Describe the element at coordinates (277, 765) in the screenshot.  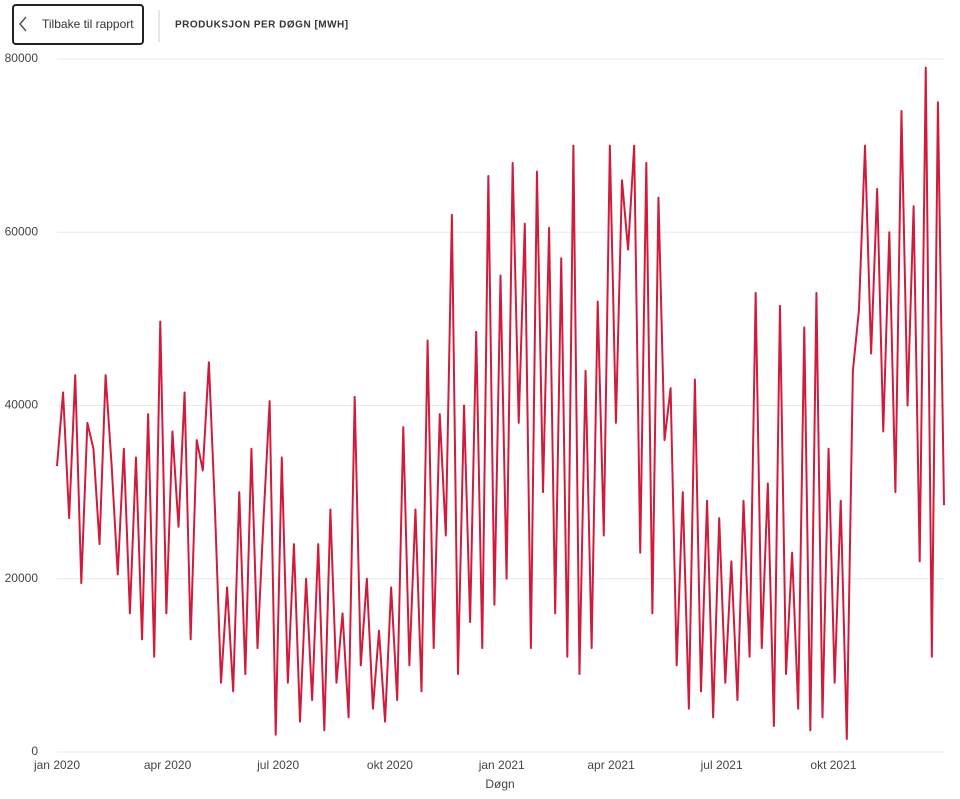
I see `x-tick-label: jul 2020` at that location.